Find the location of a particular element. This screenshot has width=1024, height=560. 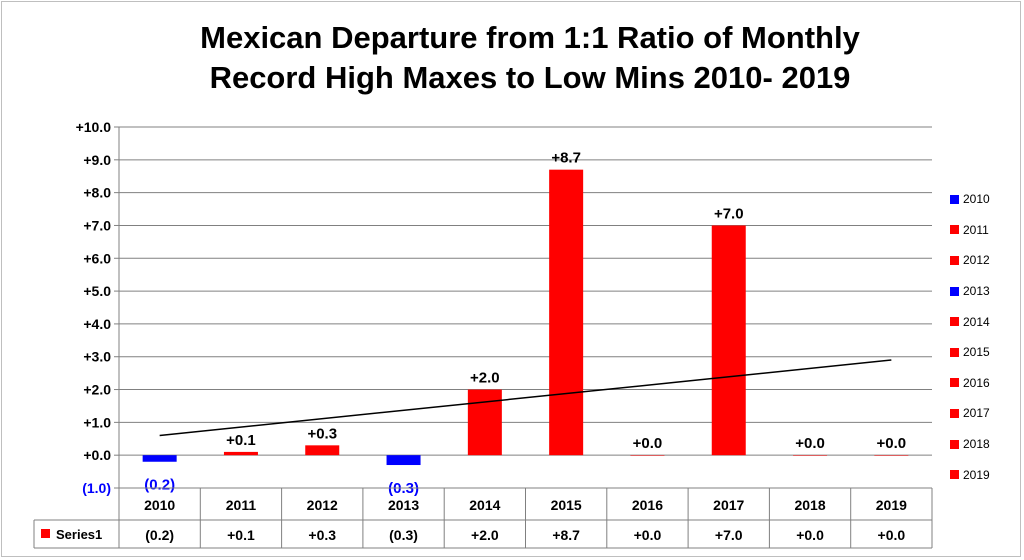

bar-2016 is located at coordinates (647, 455).